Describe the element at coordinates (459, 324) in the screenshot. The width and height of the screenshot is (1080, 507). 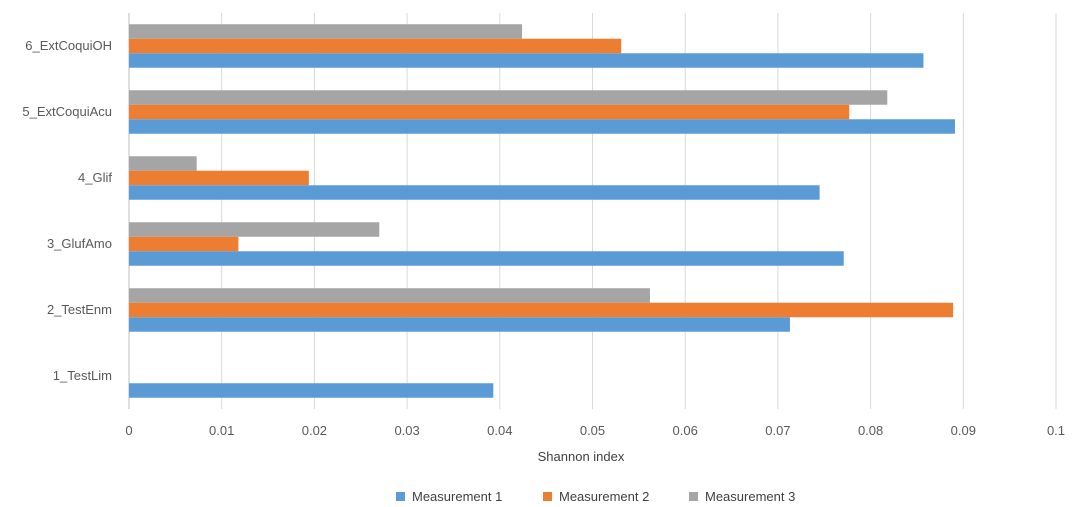
I see `bar-measurement-1-2_testenm` at that location.